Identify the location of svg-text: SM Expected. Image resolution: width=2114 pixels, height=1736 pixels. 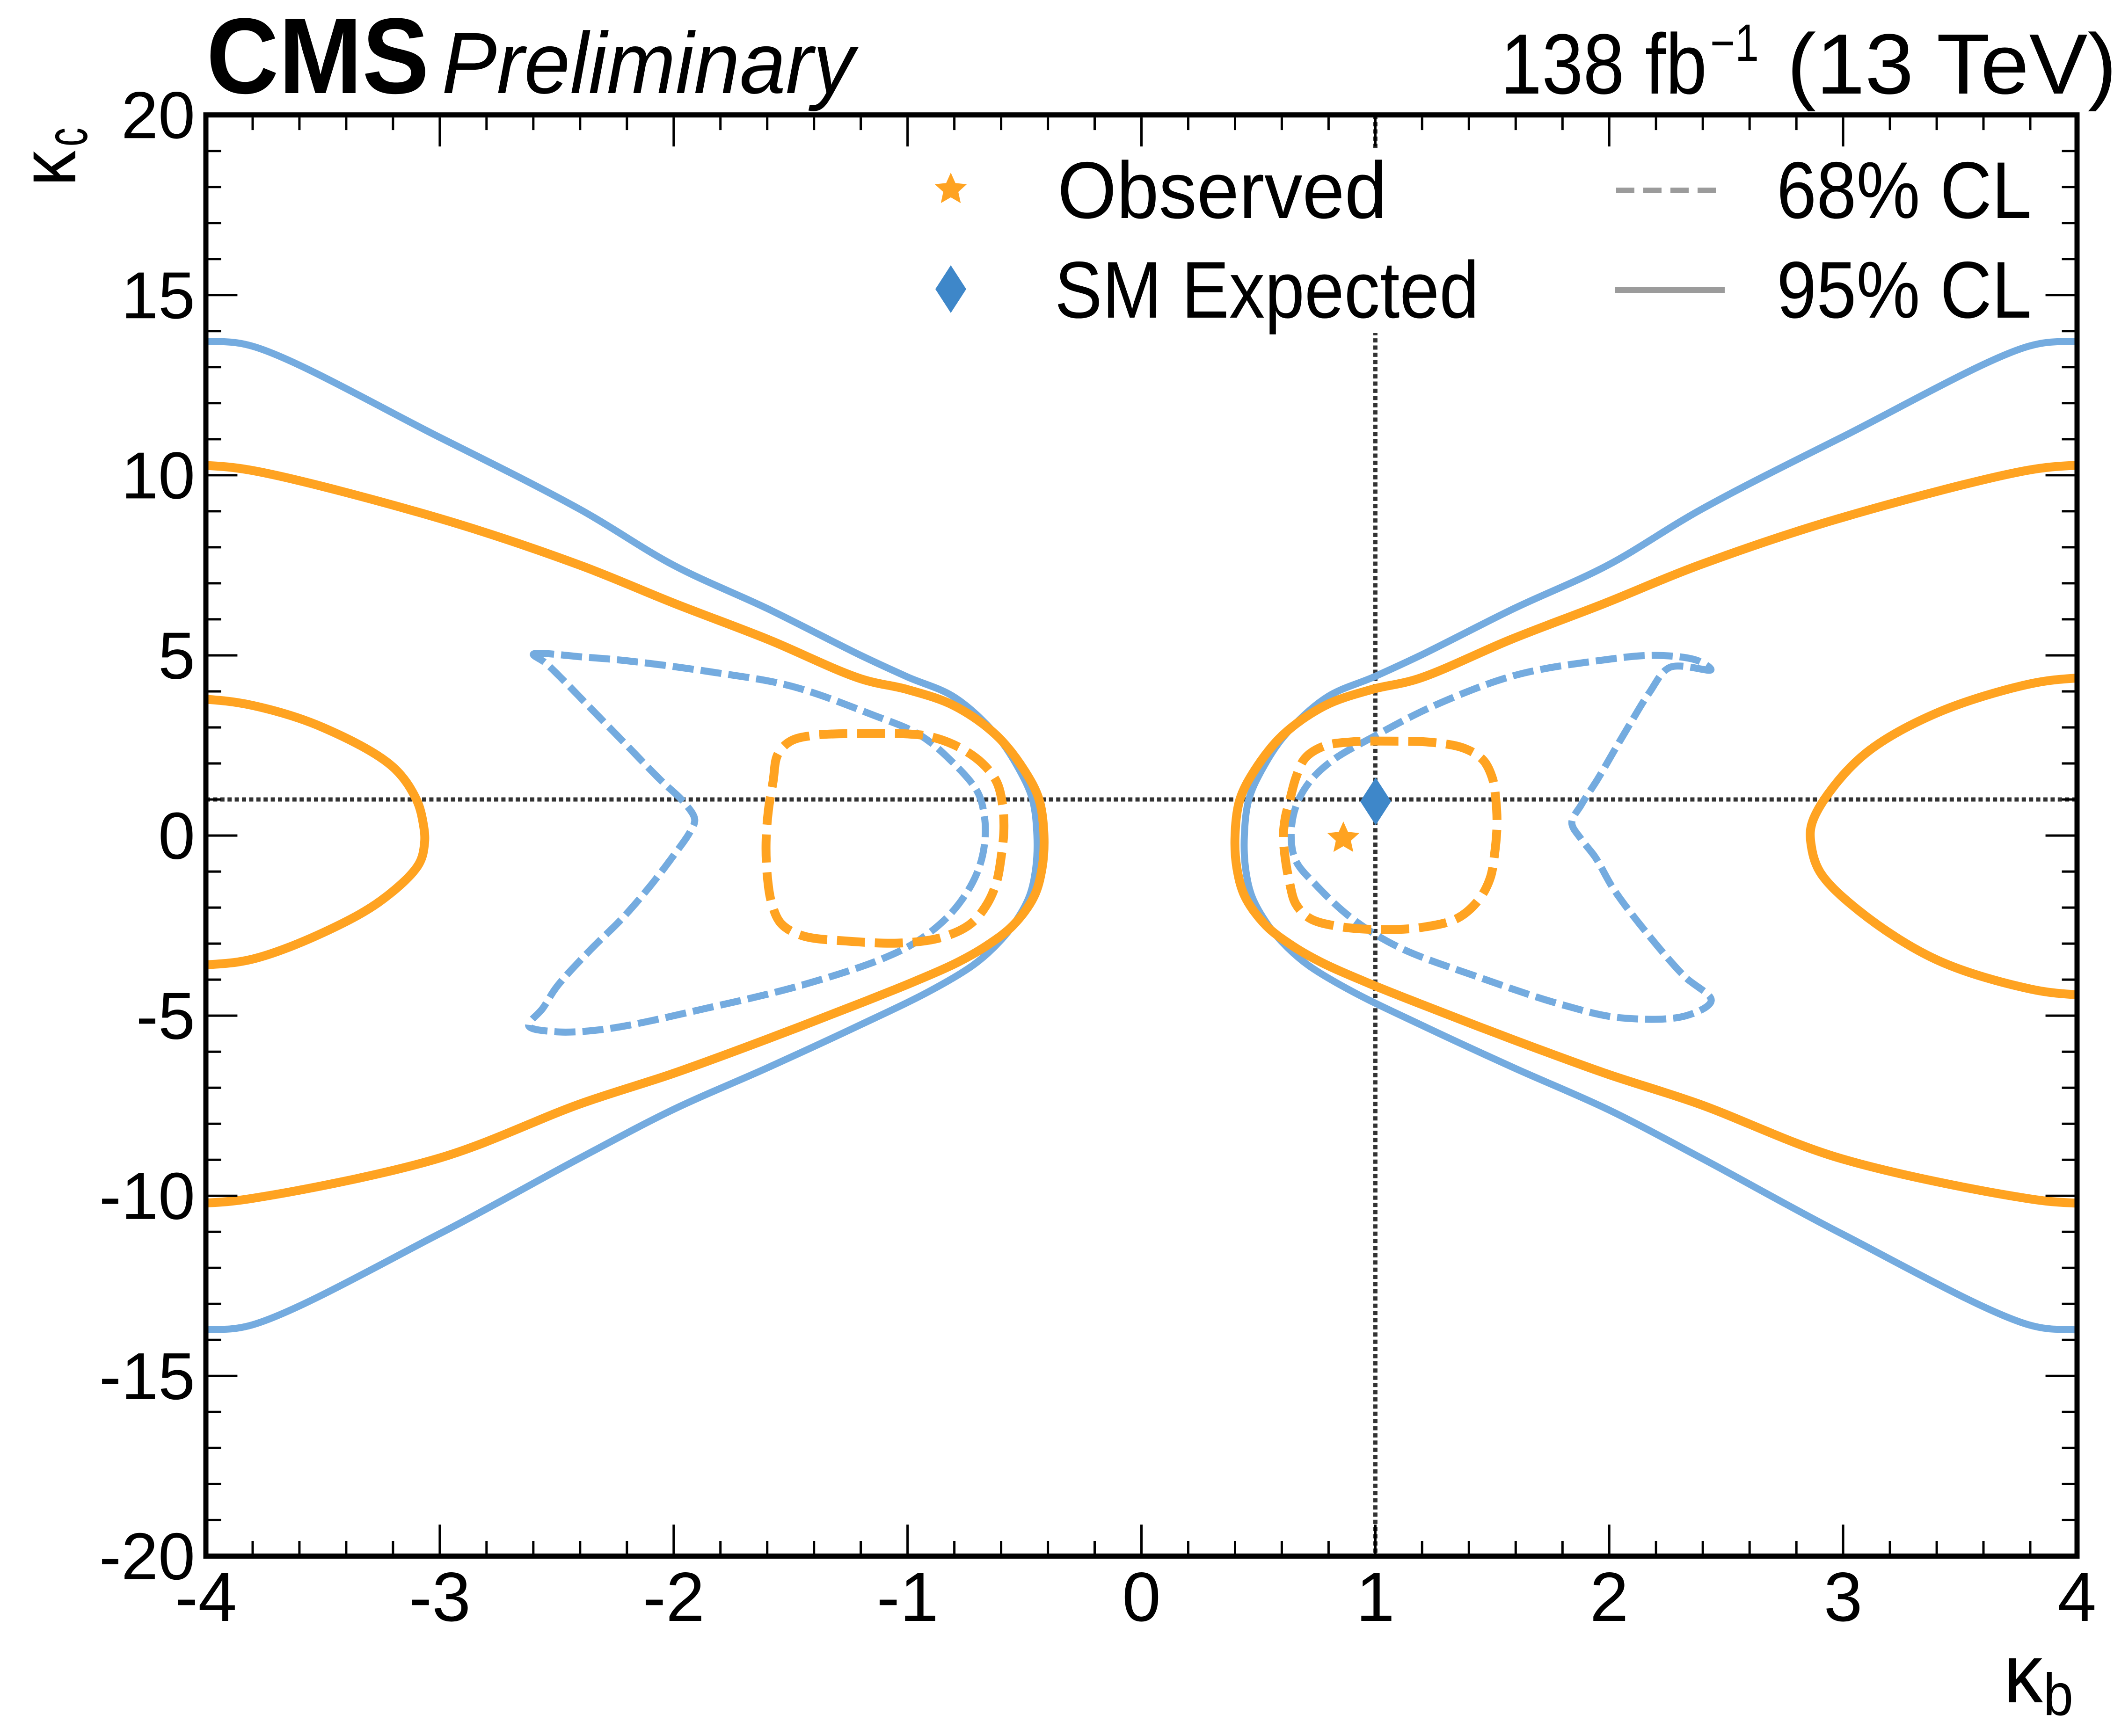
(1267, 290).